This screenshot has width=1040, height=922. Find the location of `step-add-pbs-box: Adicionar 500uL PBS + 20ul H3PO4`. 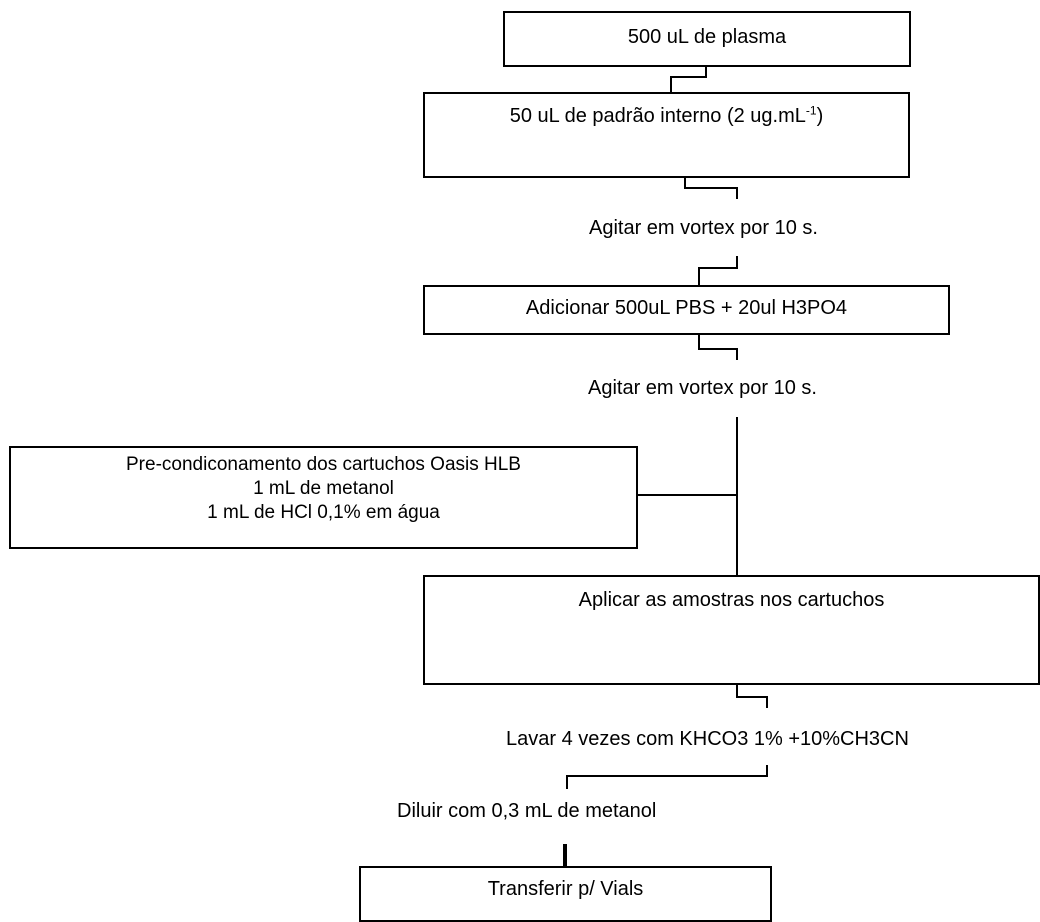

step-add-pbs-box: Adicionar 500uL PBS + 20ul H3PO4 is located at coordinates (686, 310).